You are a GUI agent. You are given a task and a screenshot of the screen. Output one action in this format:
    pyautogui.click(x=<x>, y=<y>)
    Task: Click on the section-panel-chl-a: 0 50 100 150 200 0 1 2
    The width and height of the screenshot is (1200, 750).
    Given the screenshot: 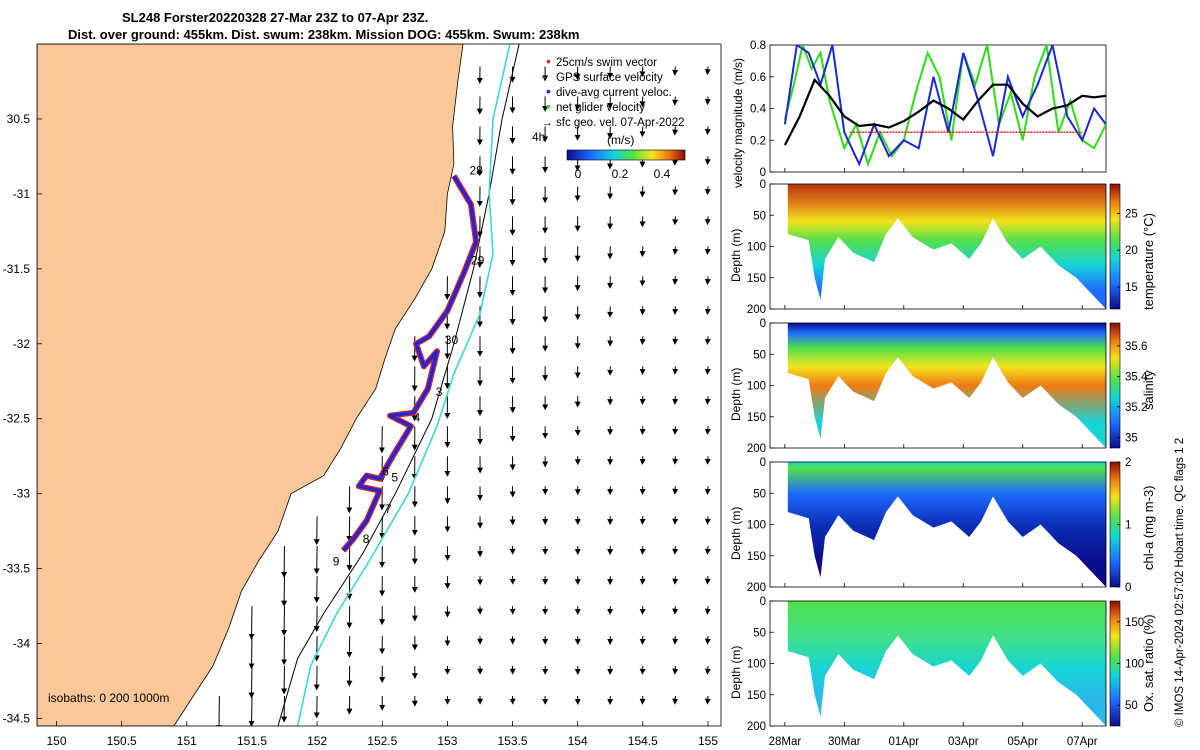 What is the action you would take?
    pyautogui.click(x=939, y=525)
    